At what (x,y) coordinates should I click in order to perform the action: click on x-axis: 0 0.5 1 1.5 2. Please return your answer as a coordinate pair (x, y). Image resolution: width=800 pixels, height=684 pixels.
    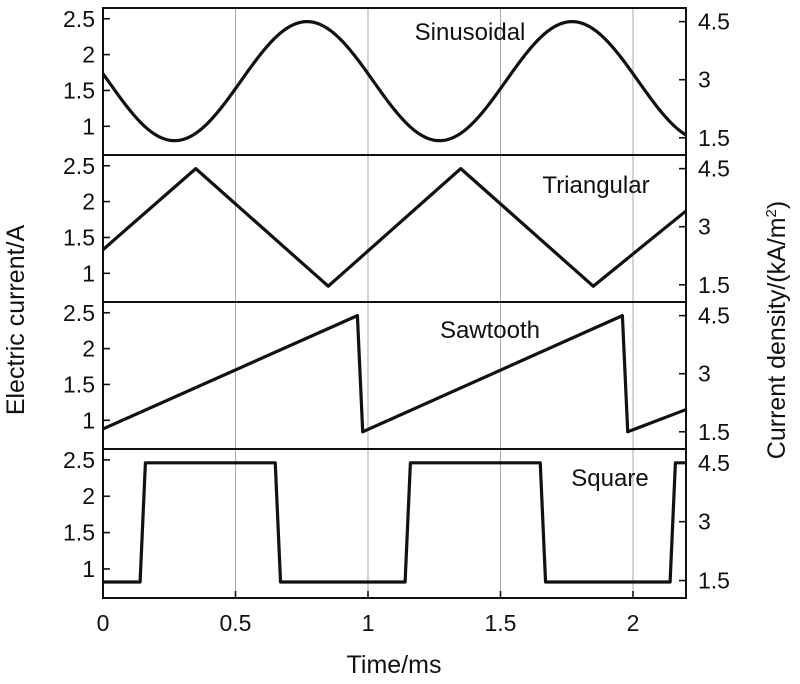
    Looking at the image, I should click on (368, 613).